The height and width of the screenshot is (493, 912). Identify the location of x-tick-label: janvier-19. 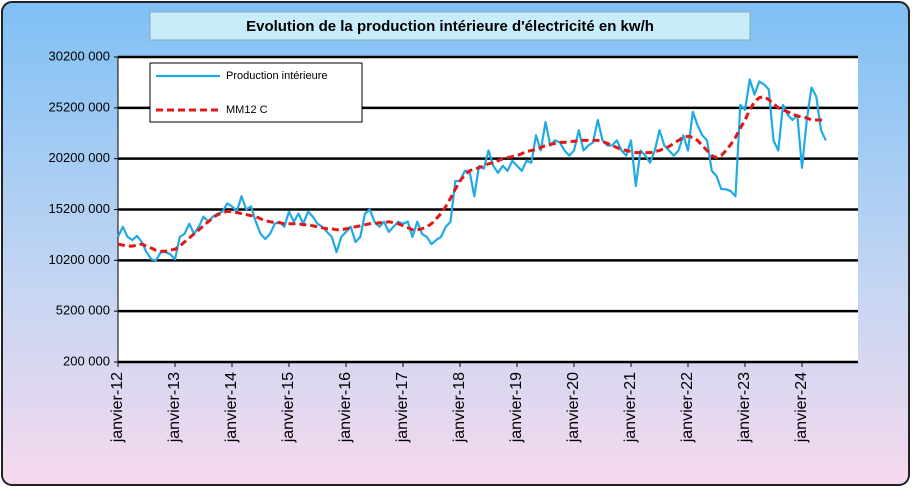
(516, 407).